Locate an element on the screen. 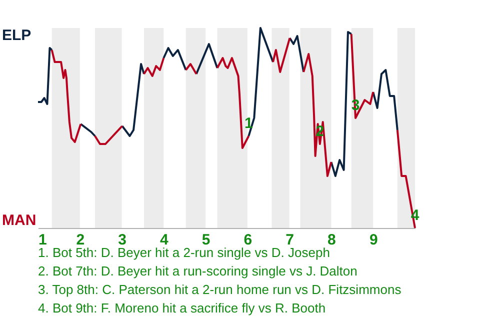 The image size is (480, 320). text: MAN is located at coordinates (19, 220).